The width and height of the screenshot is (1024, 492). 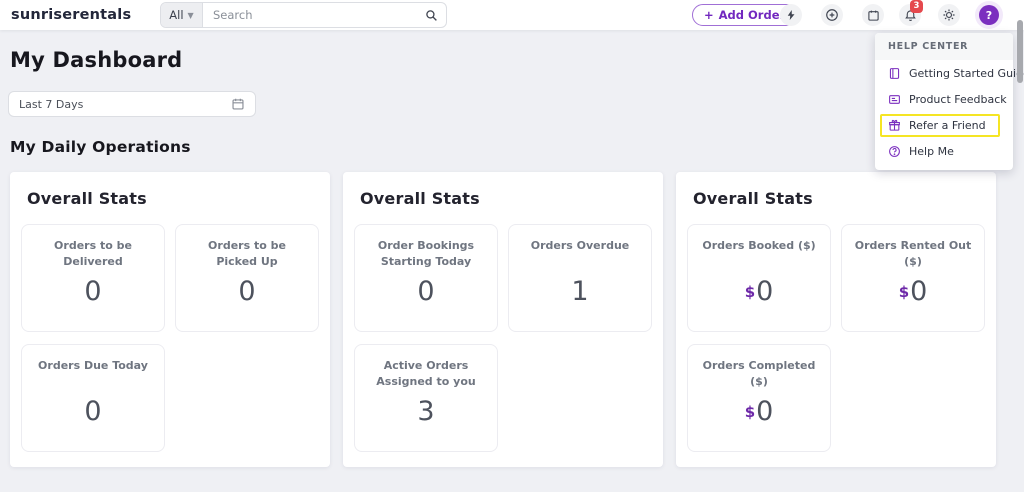 I want to click on menu-item-product-feedback: Product Feedback, so click(x=944, y=99).